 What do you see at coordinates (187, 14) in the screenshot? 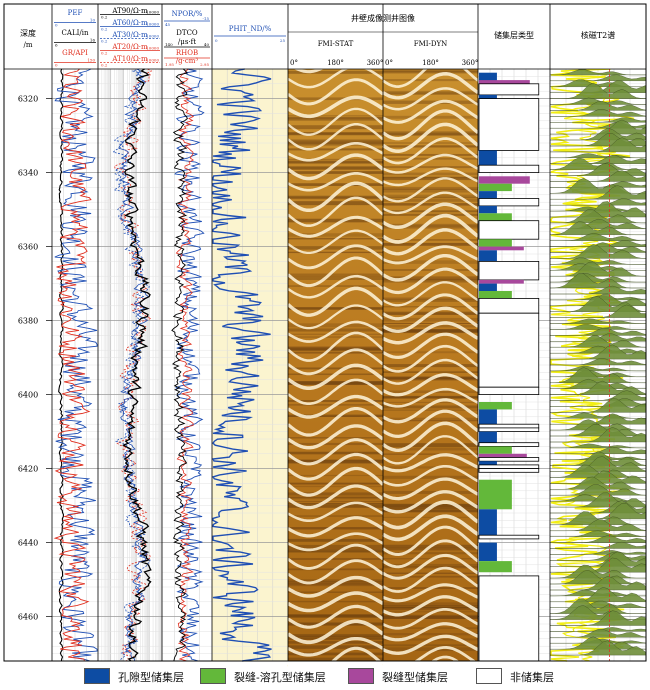
I see `header-curve-name: NPOR/%` at bounding box center [187, 14].